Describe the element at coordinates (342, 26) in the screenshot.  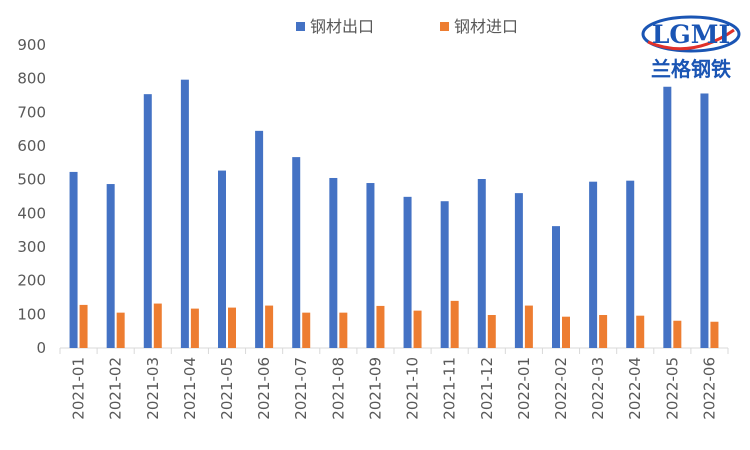
I see `legend-label: 钢材出口` at that location.